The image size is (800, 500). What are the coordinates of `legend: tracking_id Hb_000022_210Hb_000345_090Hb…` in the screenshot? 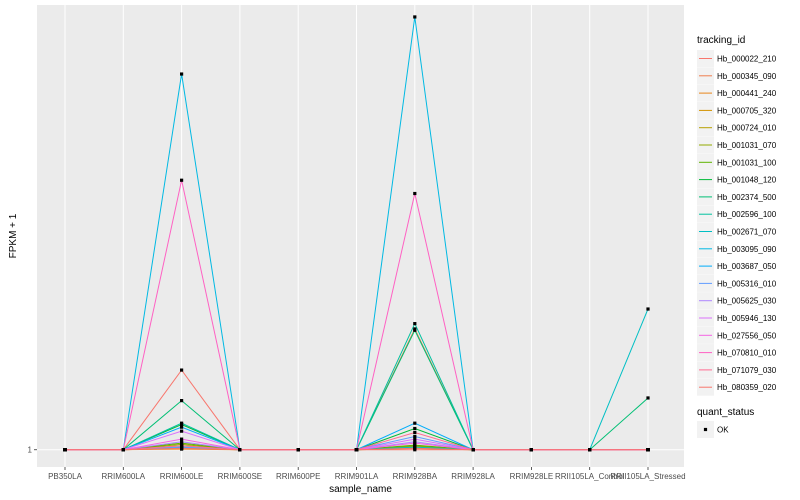 It's located at (737, 236).